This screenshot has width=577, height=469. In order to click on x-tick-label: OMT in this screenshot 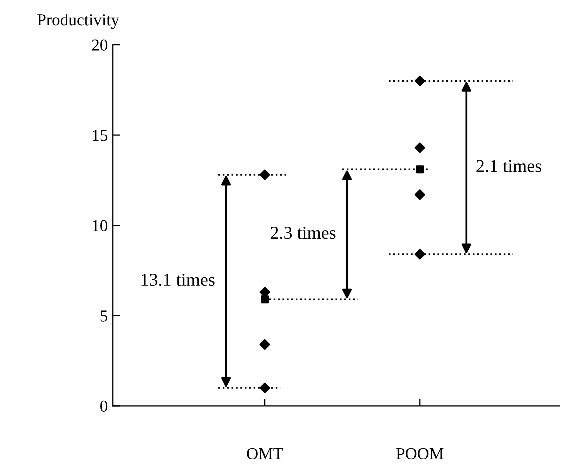, I will do `click(265, 454)`.